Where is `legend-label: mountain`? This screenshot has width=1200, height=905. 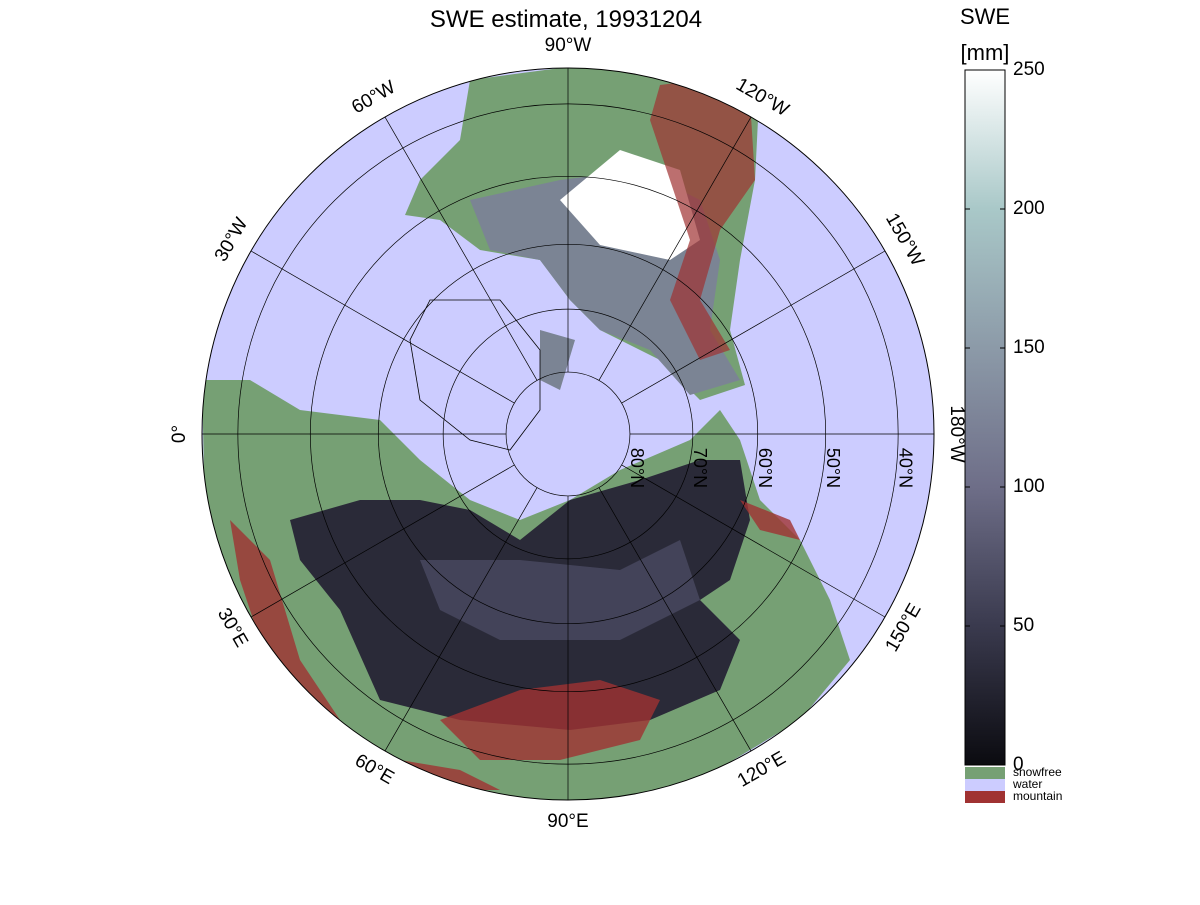 legend-label: mountain is located at coordinates (1037, 796).